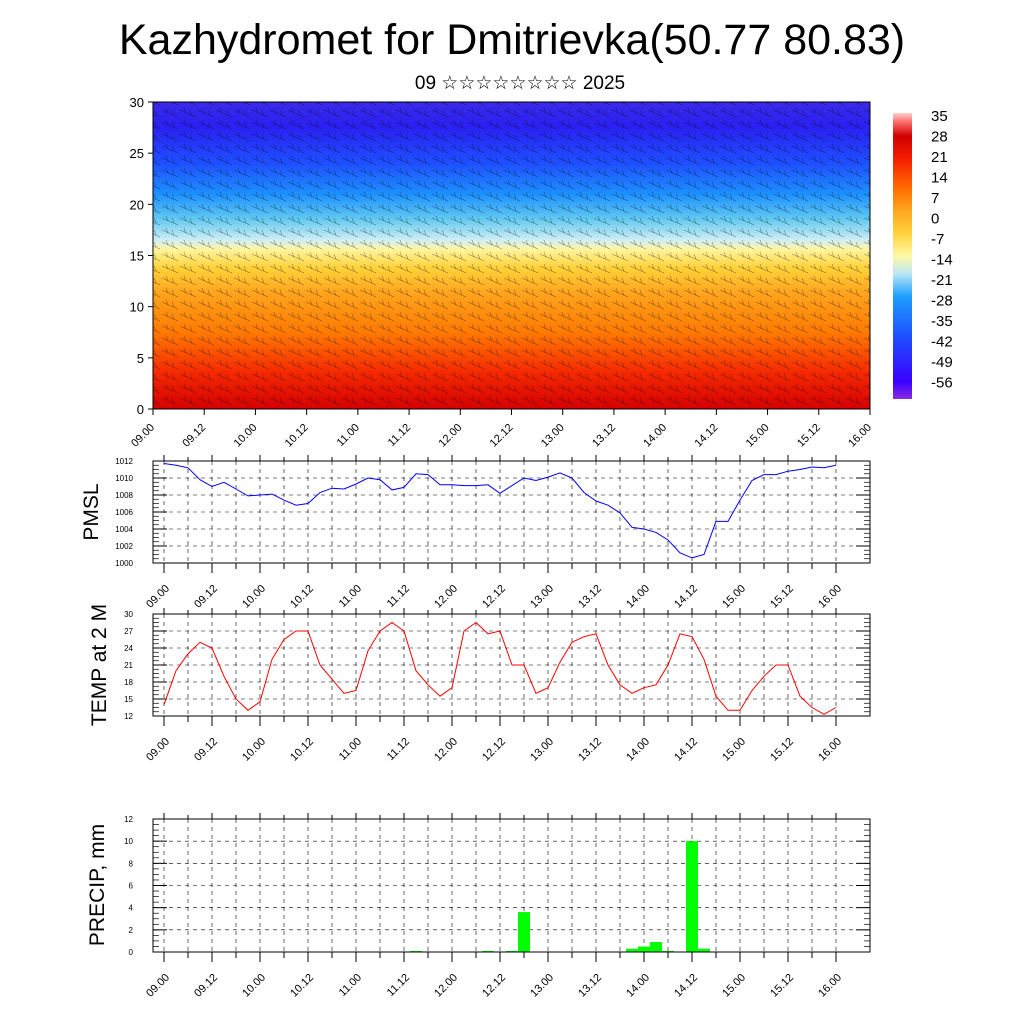  What do you see at coordinates (131, 908) in the screenshot?
I see `y-tick-label: 4` at bounding box center [131, 908].